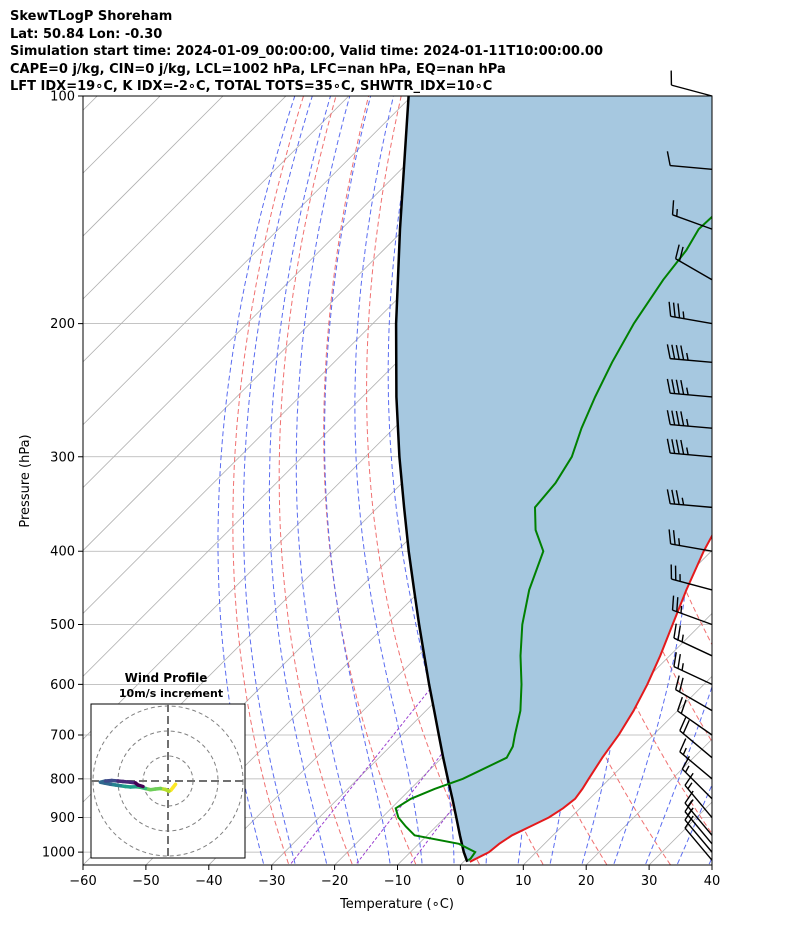 The width and height of the screenshot is (794, 937). What do you see at coordinates (397, 881) in the screenshot?
I see `x-tick-label: −10` at bounding box center [397, 881].